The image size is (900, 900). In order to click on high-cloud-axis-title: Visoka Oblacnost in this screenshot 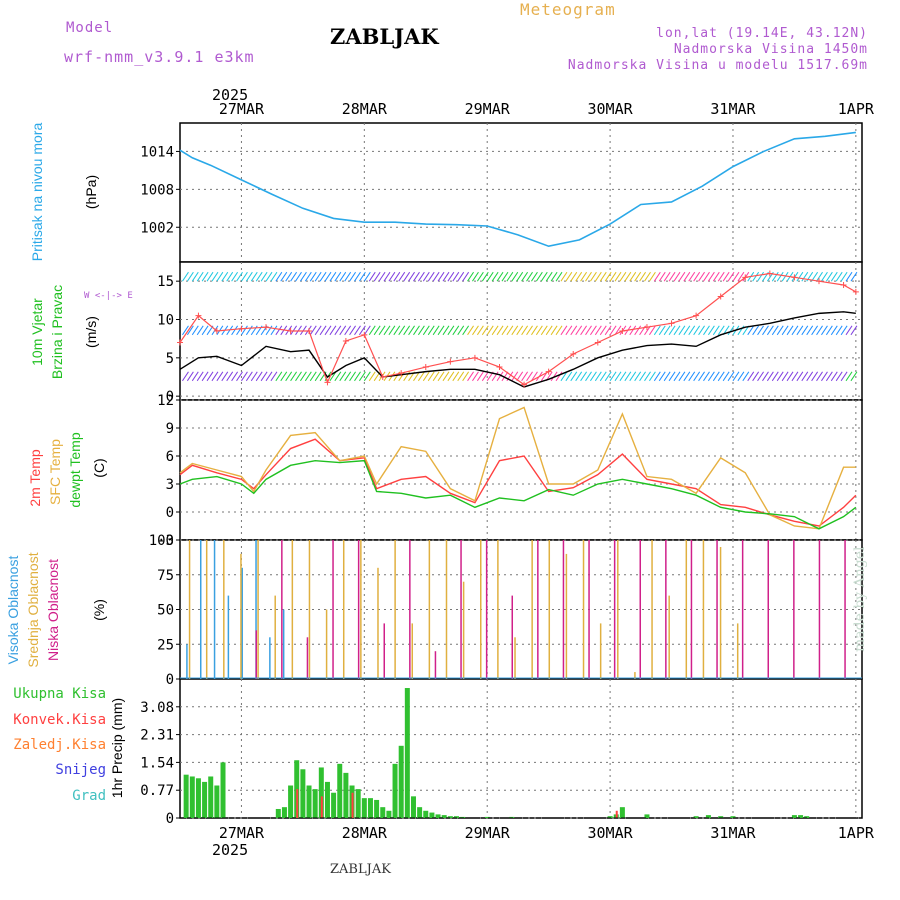, I will do `click(13, 610)`.